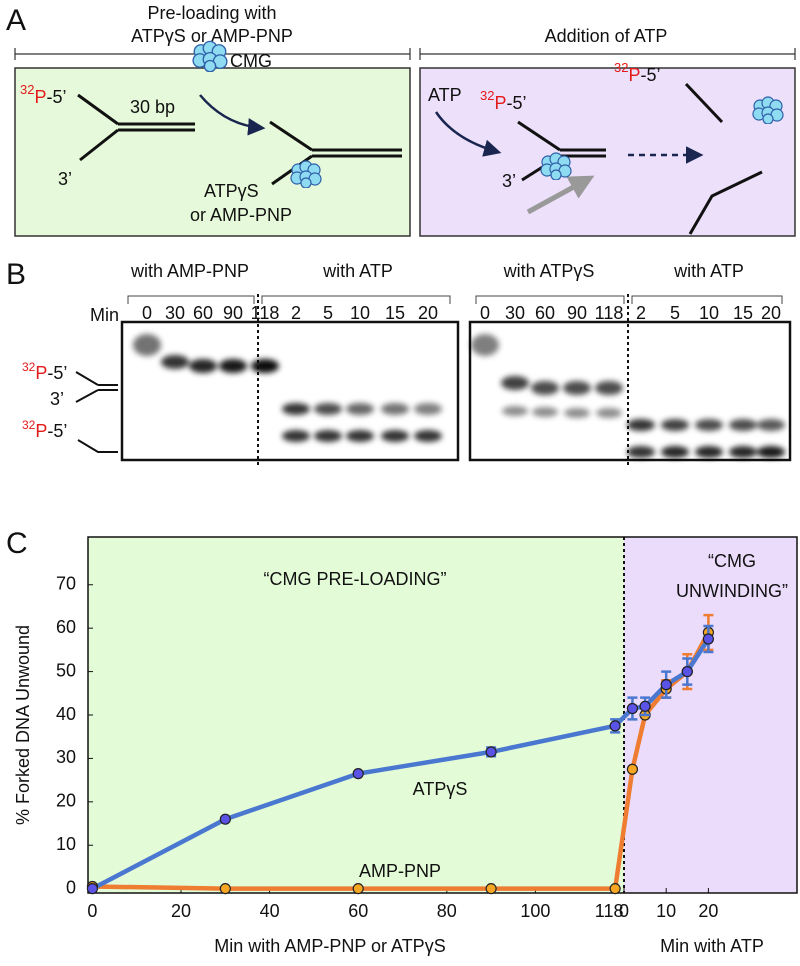  What do you see at coordinates (92, 911) in the screenshot?
I see `x-tick-label: 0` at bounding box center [92, 911].